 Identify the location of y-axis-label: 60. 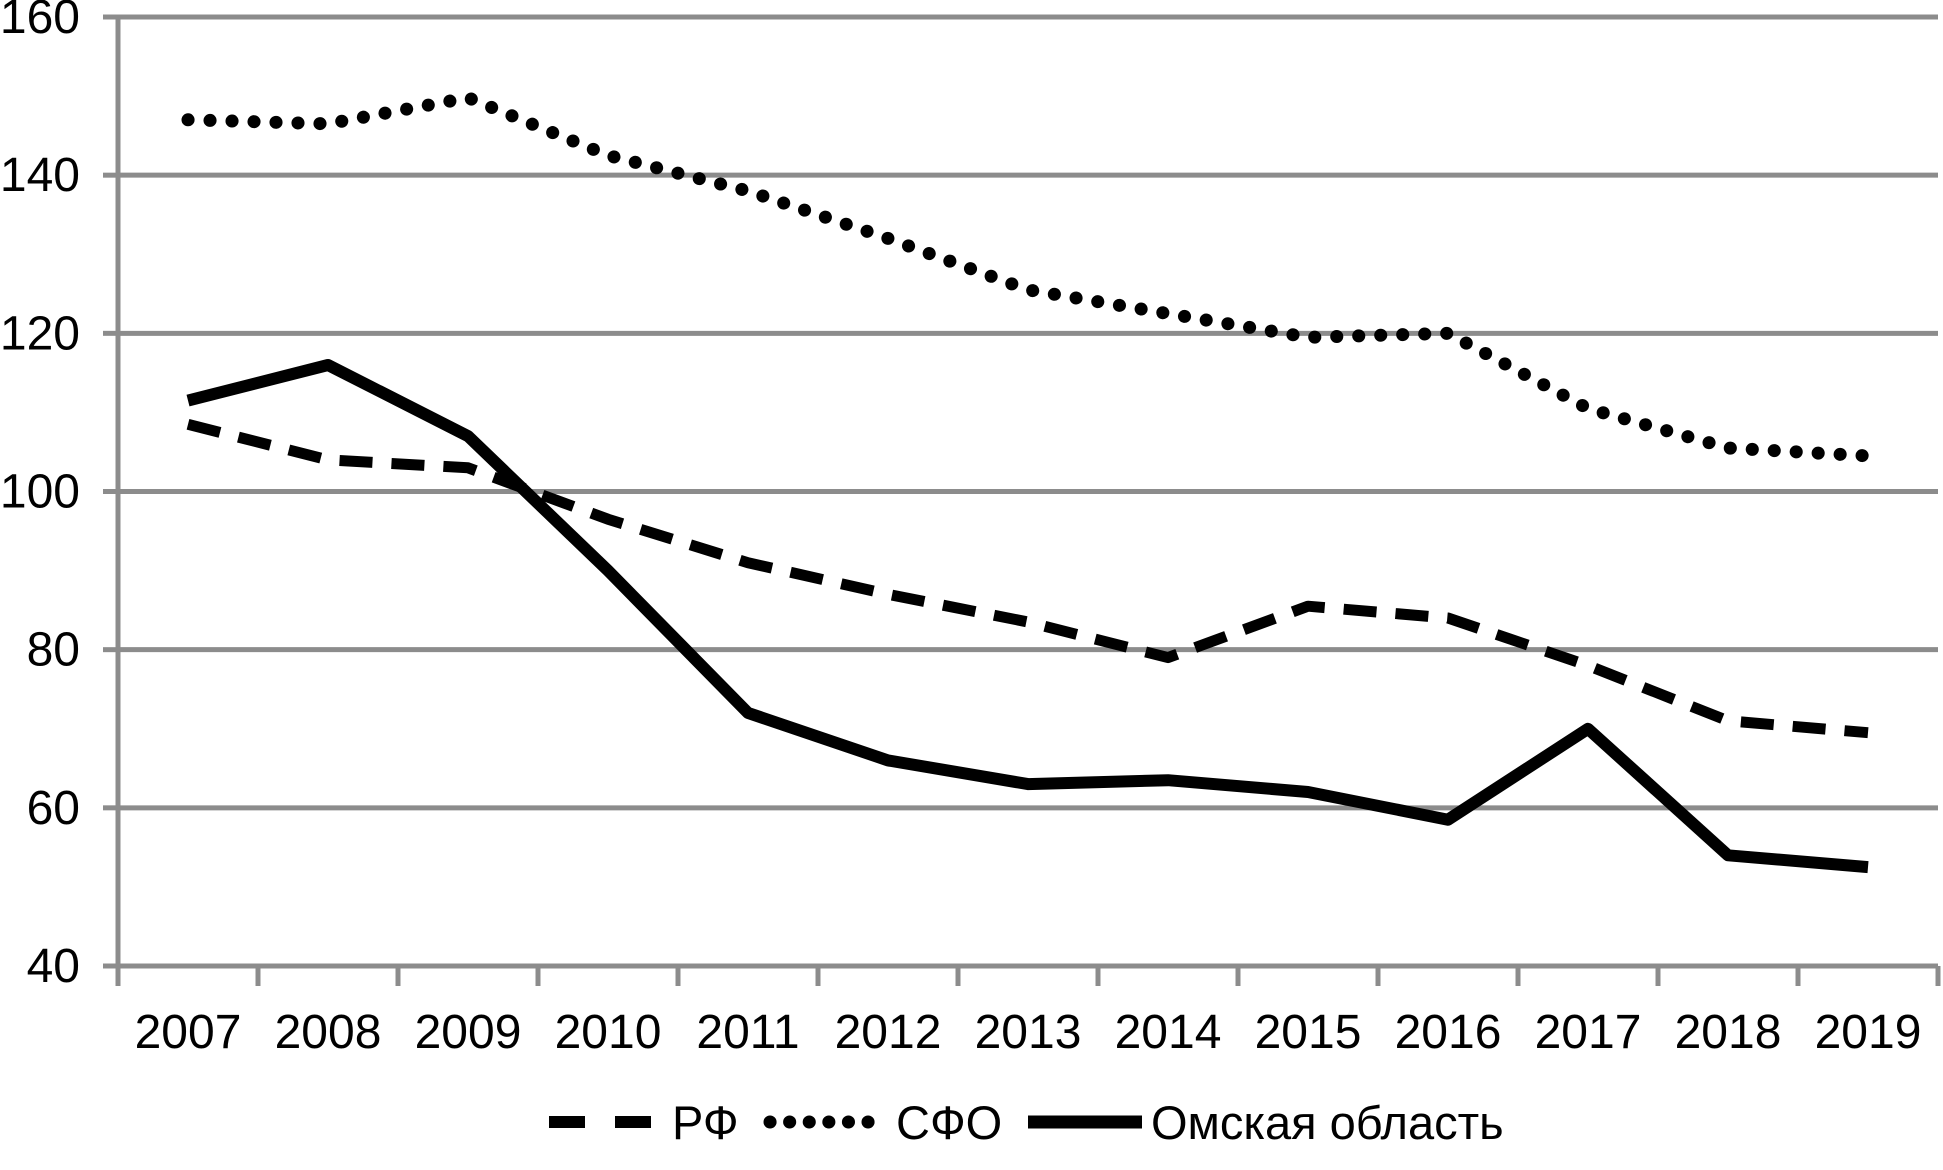
(53, 808).